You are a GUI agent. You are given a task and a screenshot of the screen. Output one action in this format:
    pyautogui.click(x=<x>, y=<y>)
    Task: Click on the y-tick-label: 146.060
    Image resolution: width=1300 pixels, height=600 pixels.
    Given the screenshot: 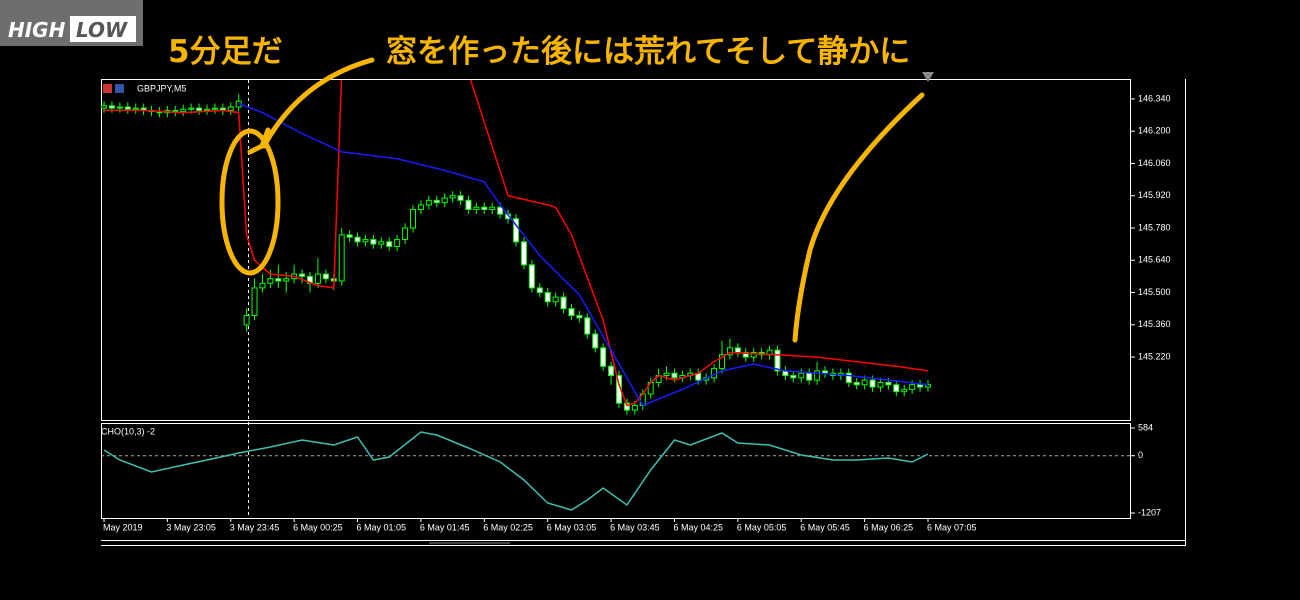 What is the action you would take?
    pyautogui.click(x=1154, y=163)
    